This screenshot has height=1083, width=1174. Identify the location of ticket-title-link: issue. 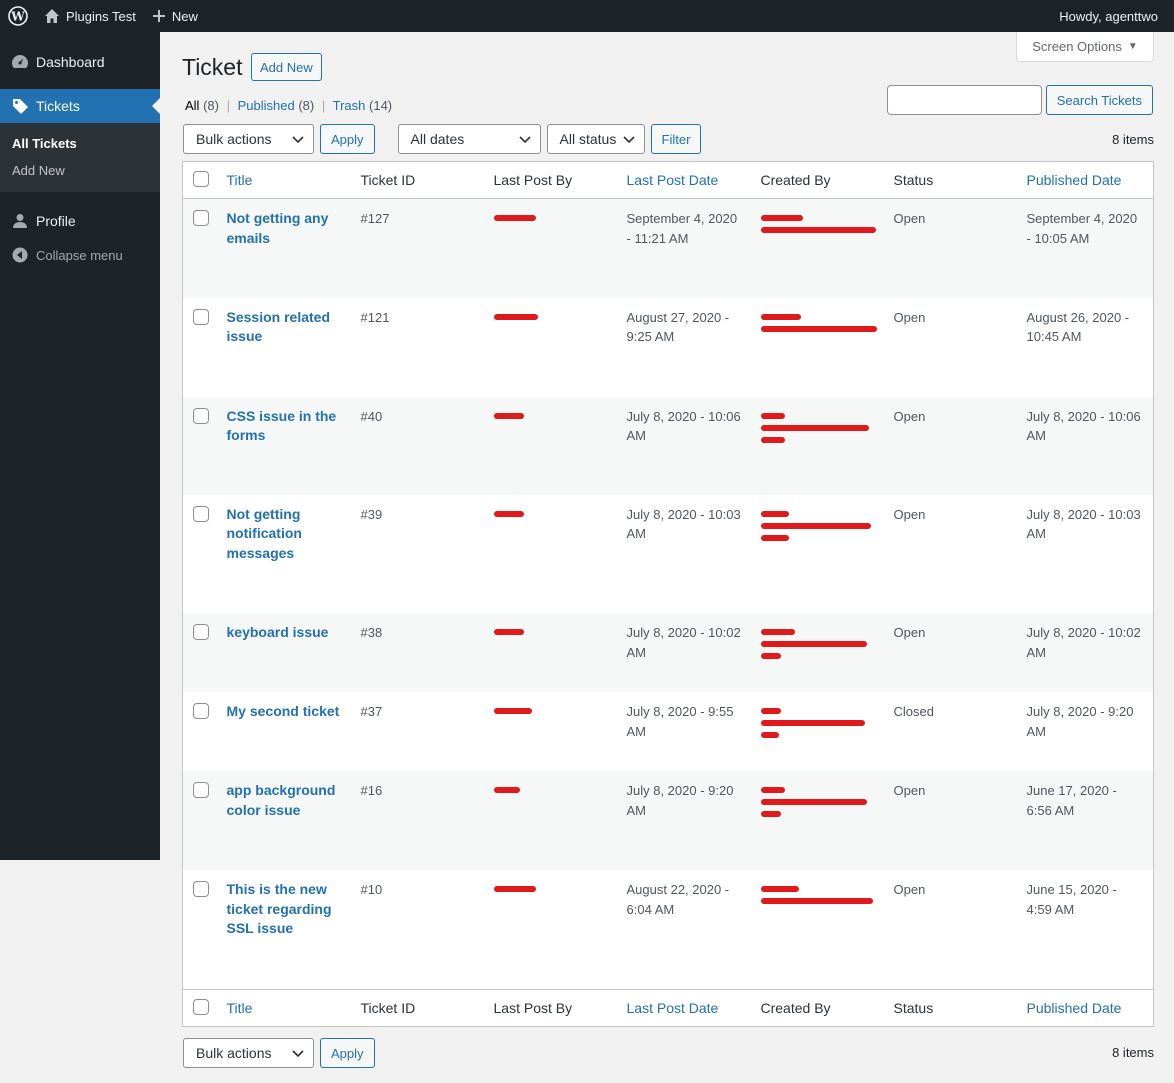
(244, 336).